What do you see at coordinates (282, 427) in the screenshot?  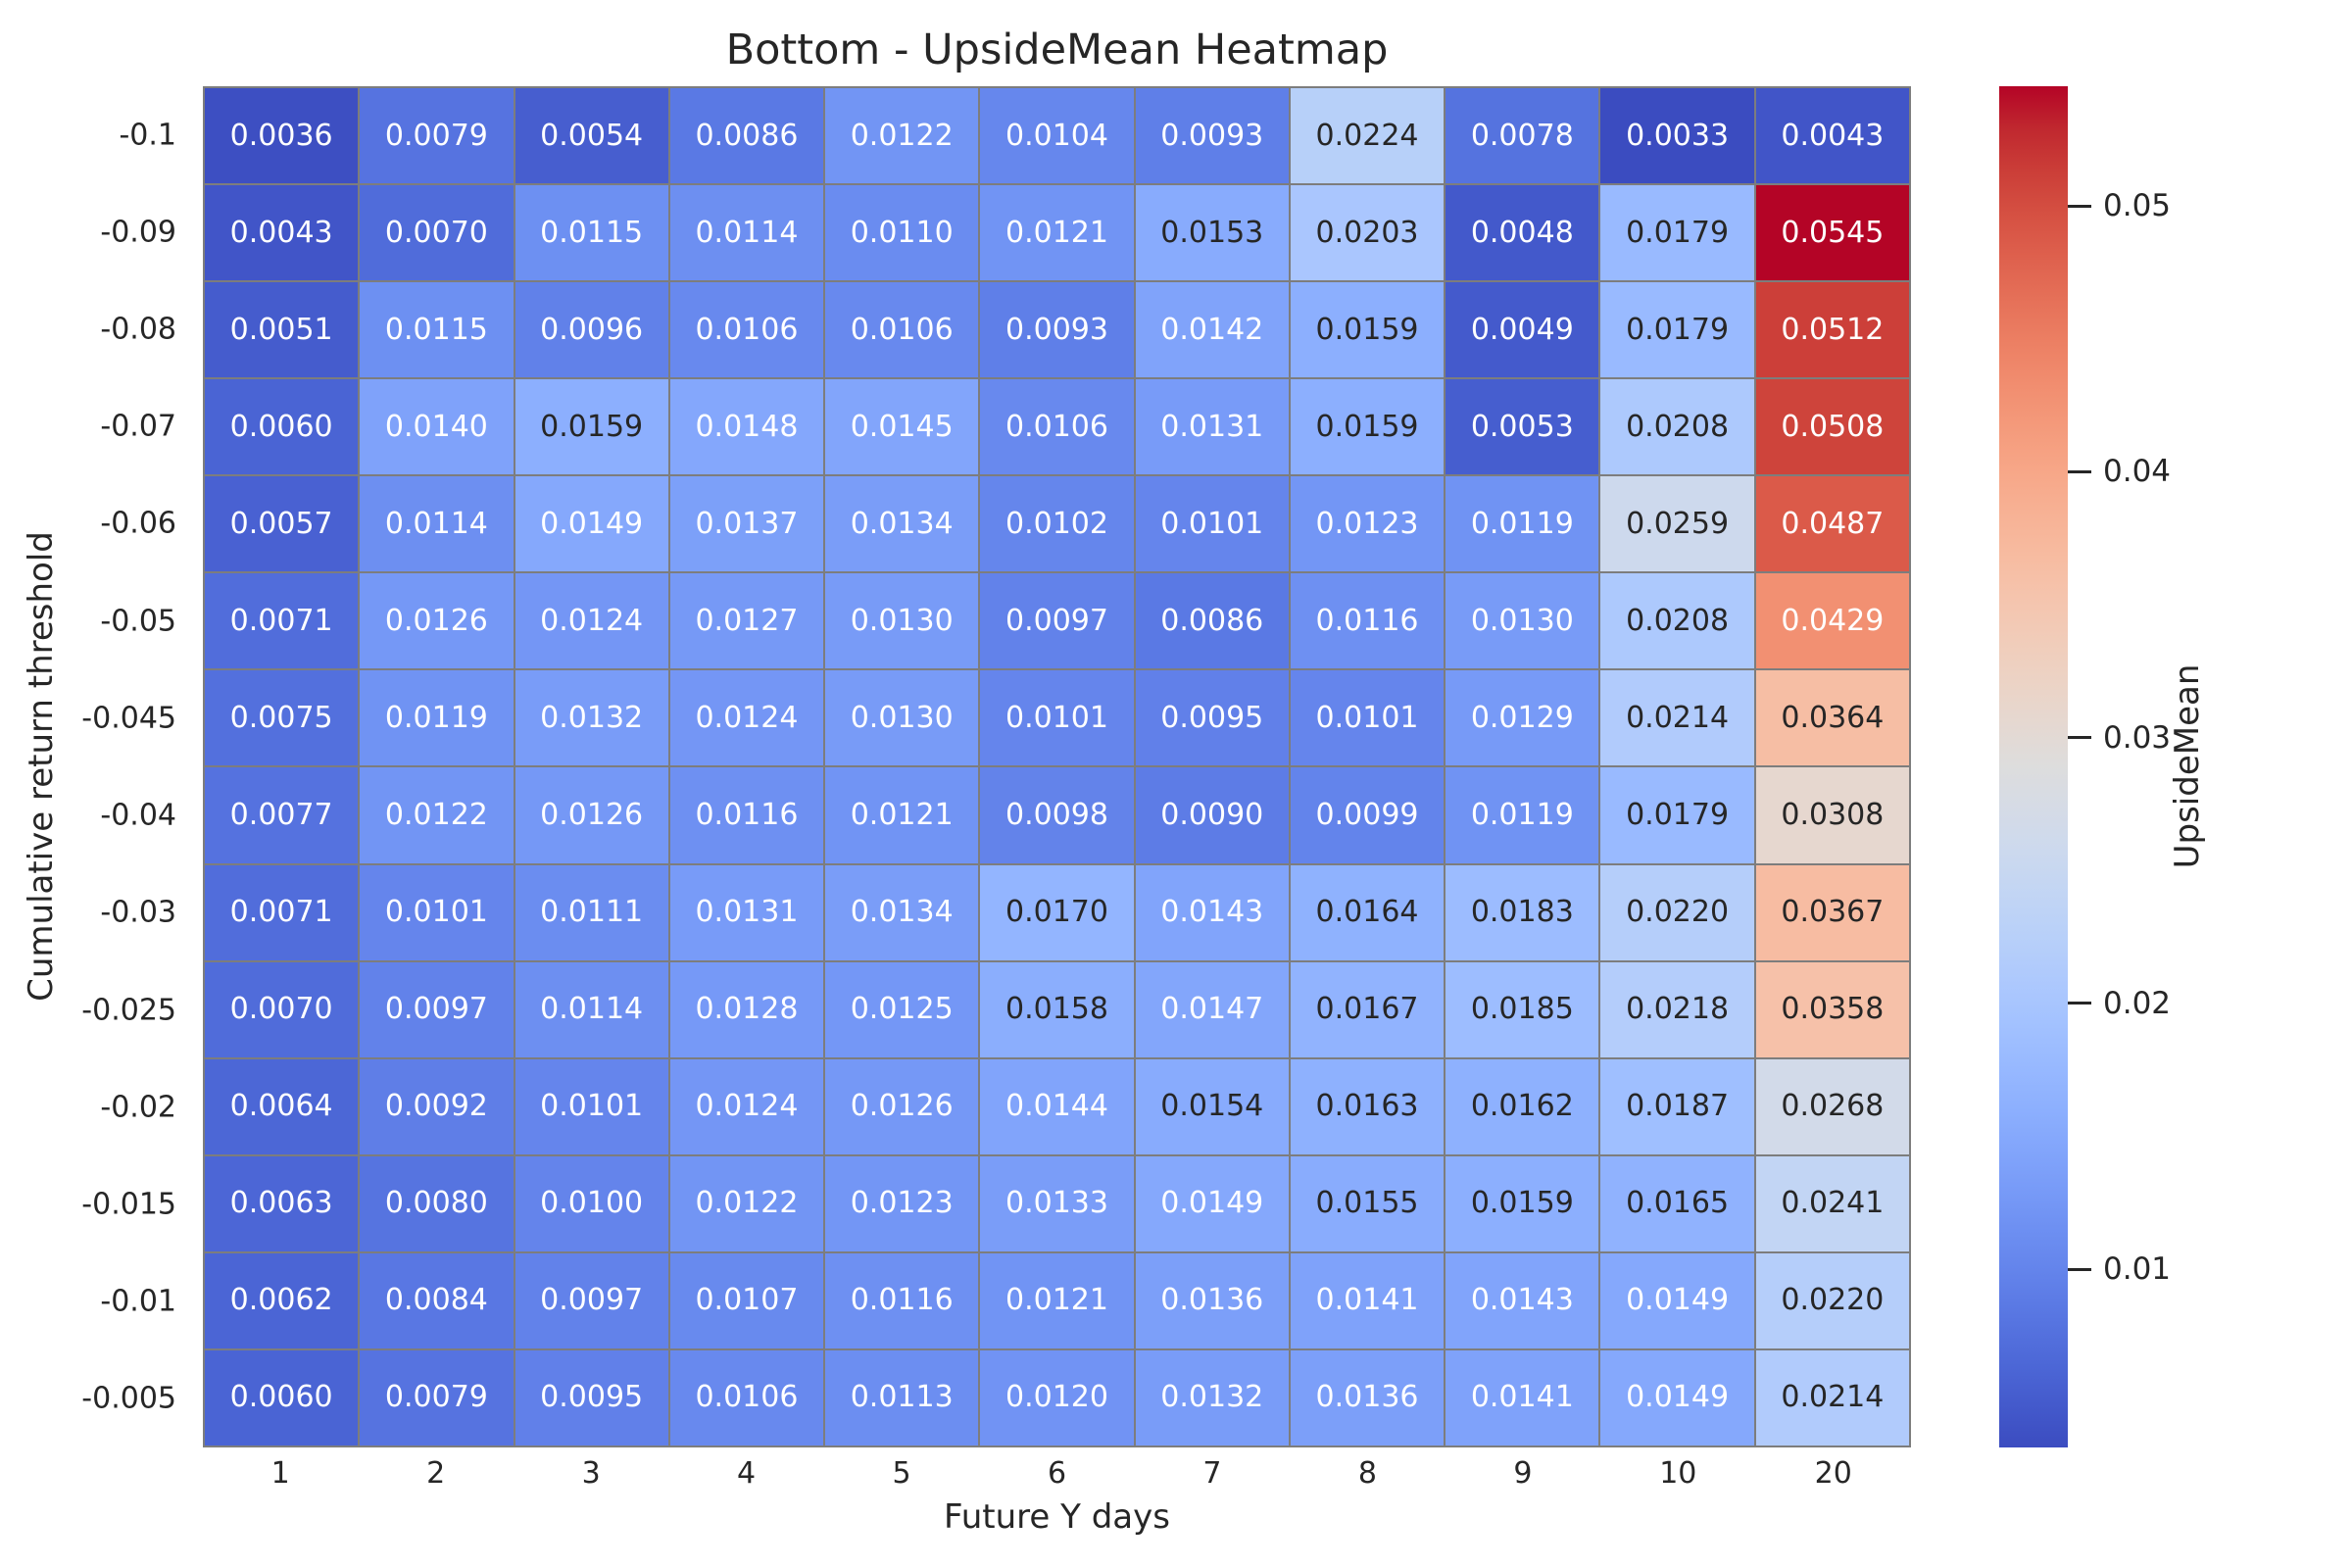 I see `heatmap-cell: 0.0060` at bounding box center [282, 427].